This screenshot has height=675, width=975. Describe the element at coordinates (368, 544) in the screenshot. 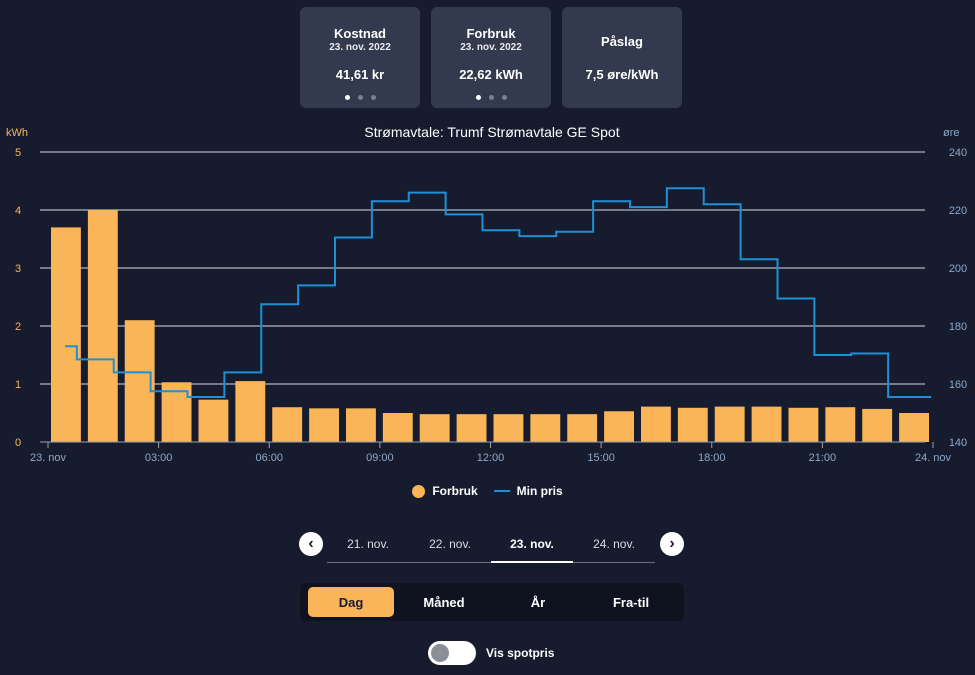

I see `date-item: 21. nov.` at that location.